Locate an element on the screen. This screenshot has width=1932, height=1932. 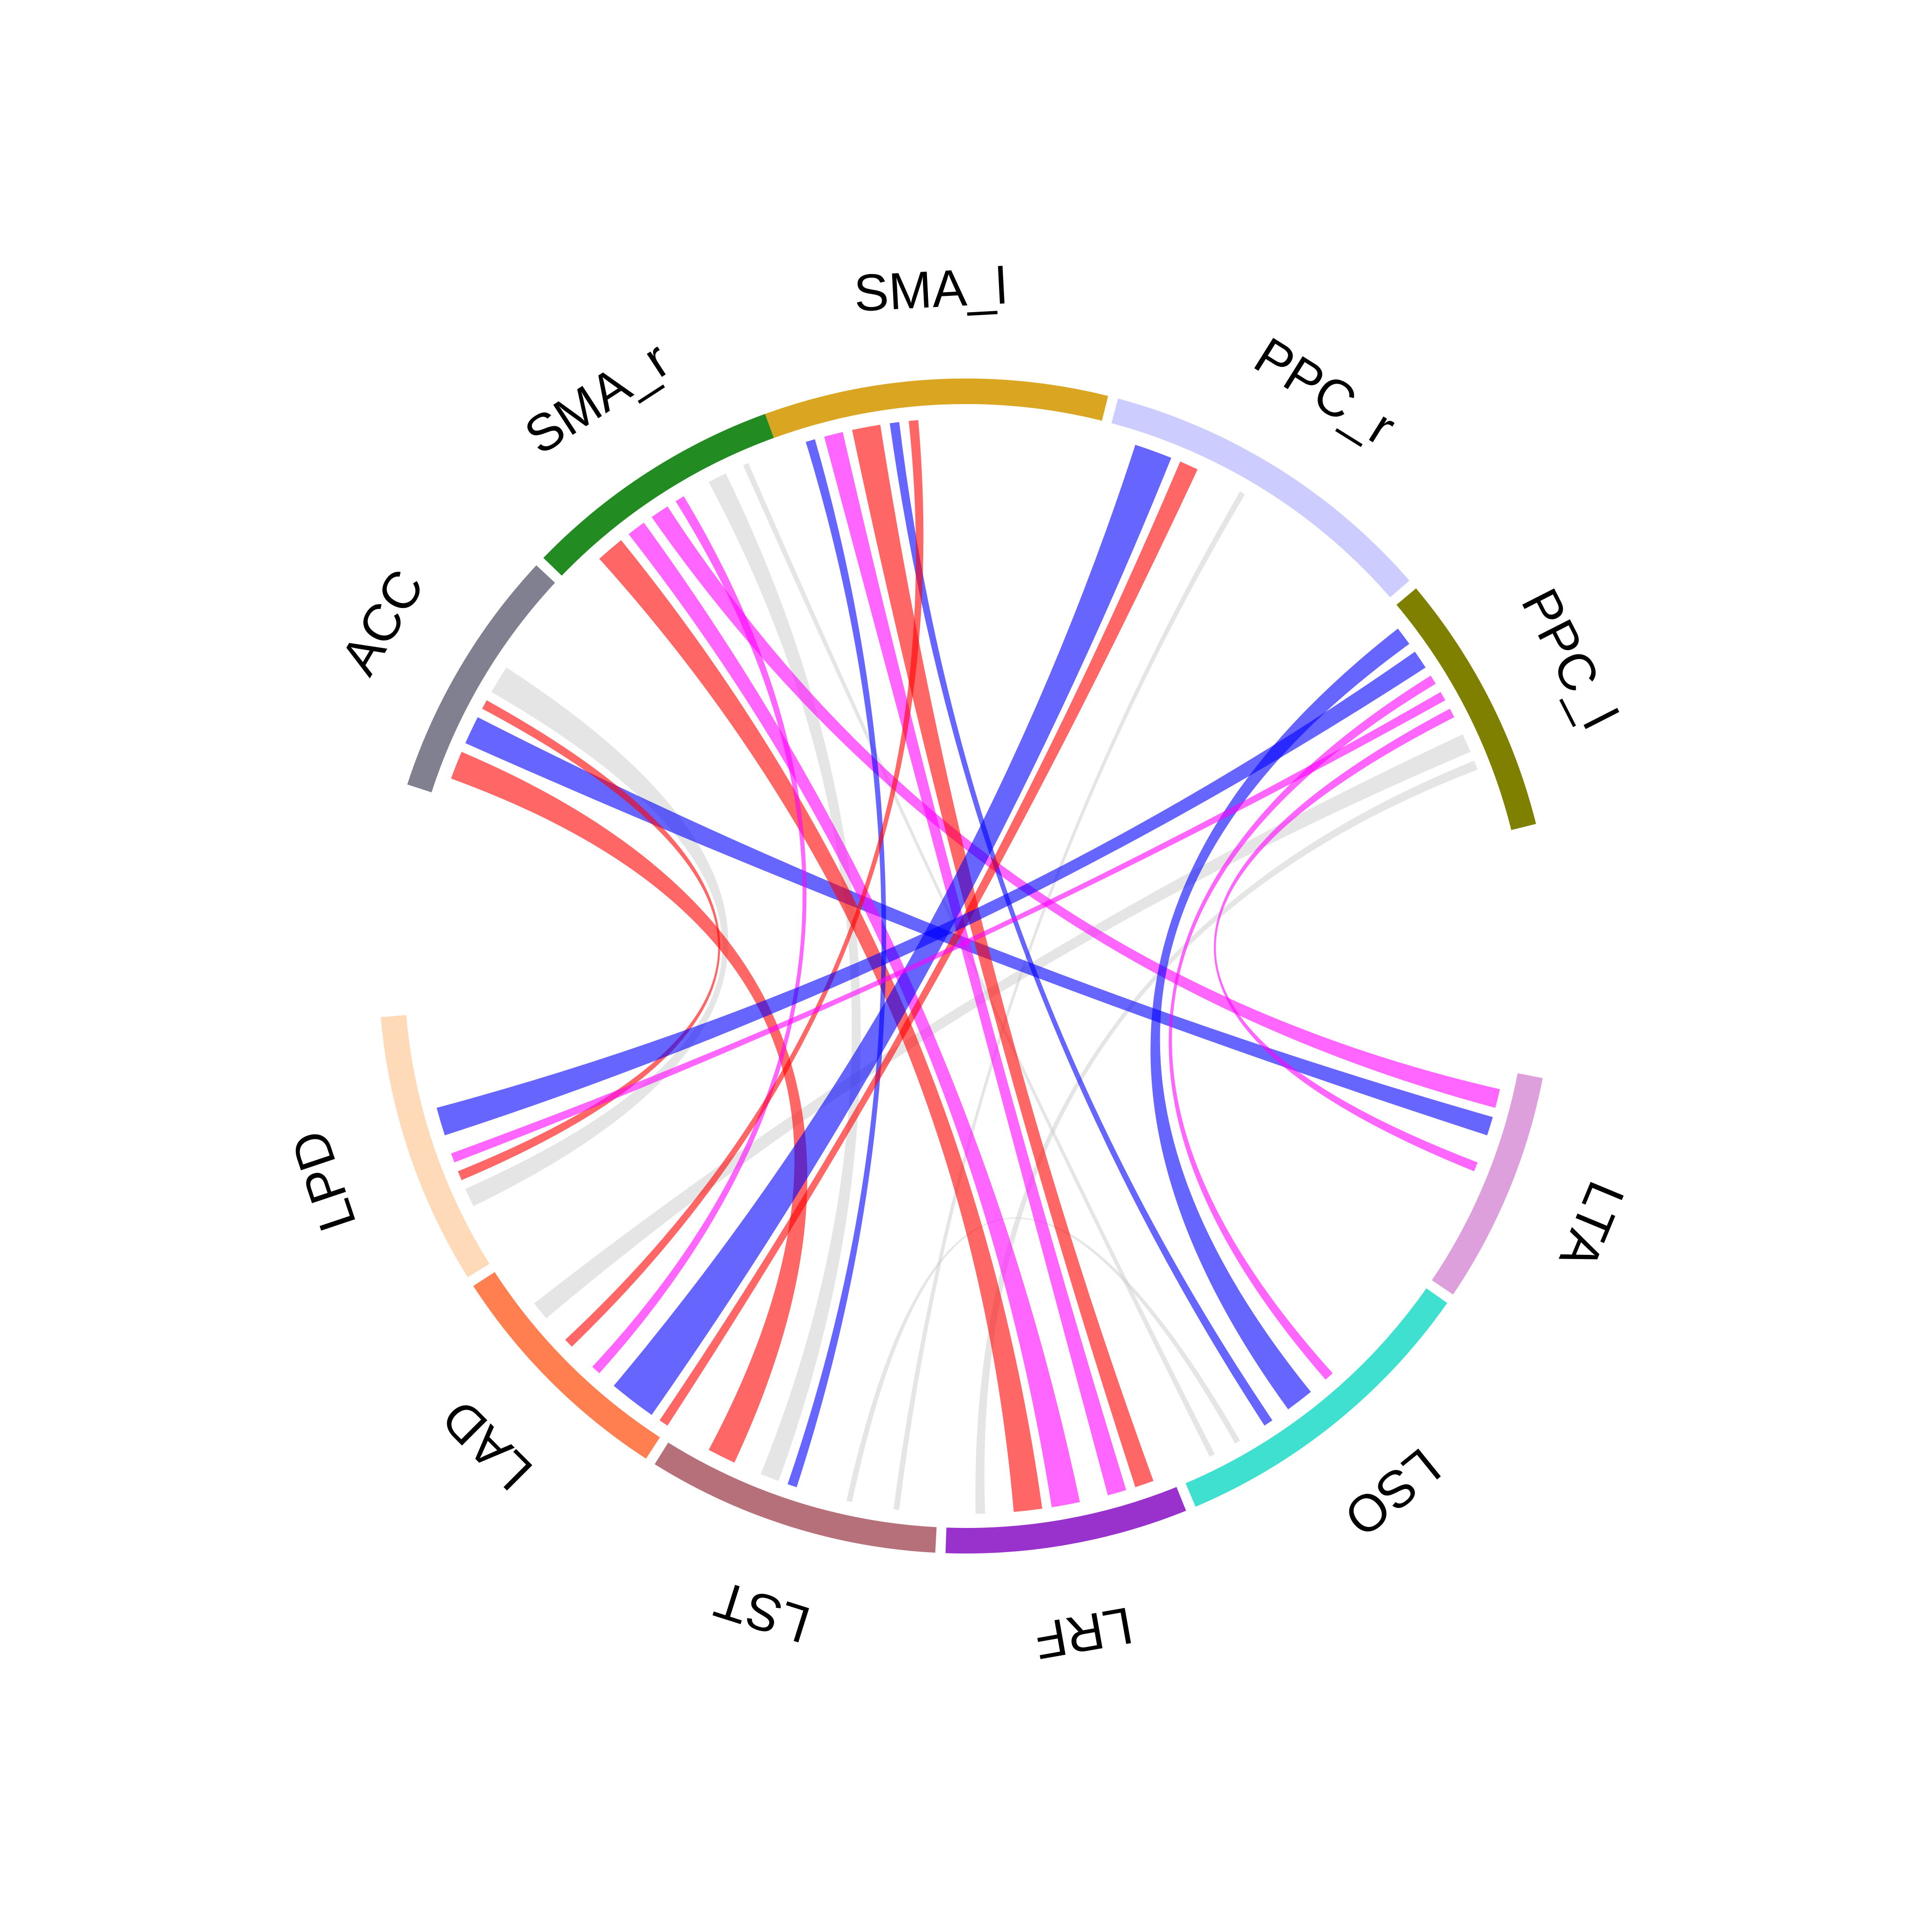
link-ppc-l-to-lta is located at coordinates (1346, 940).